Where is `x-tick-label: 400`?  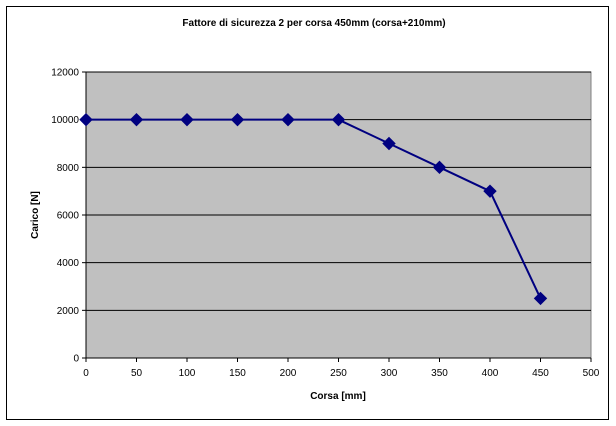
x-tick-label: 400 is located at coordinates (490, 373).